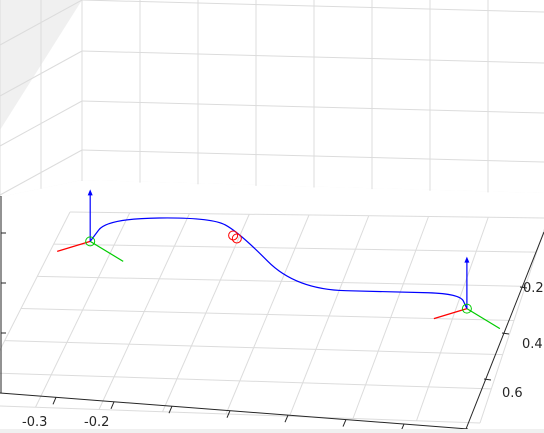 Image resolution: width=544 pixels, height=433 pixels. Describe the element at coordinates (34, 422) in the screenshot. I see `x-tick-label: -0.3` at that location.